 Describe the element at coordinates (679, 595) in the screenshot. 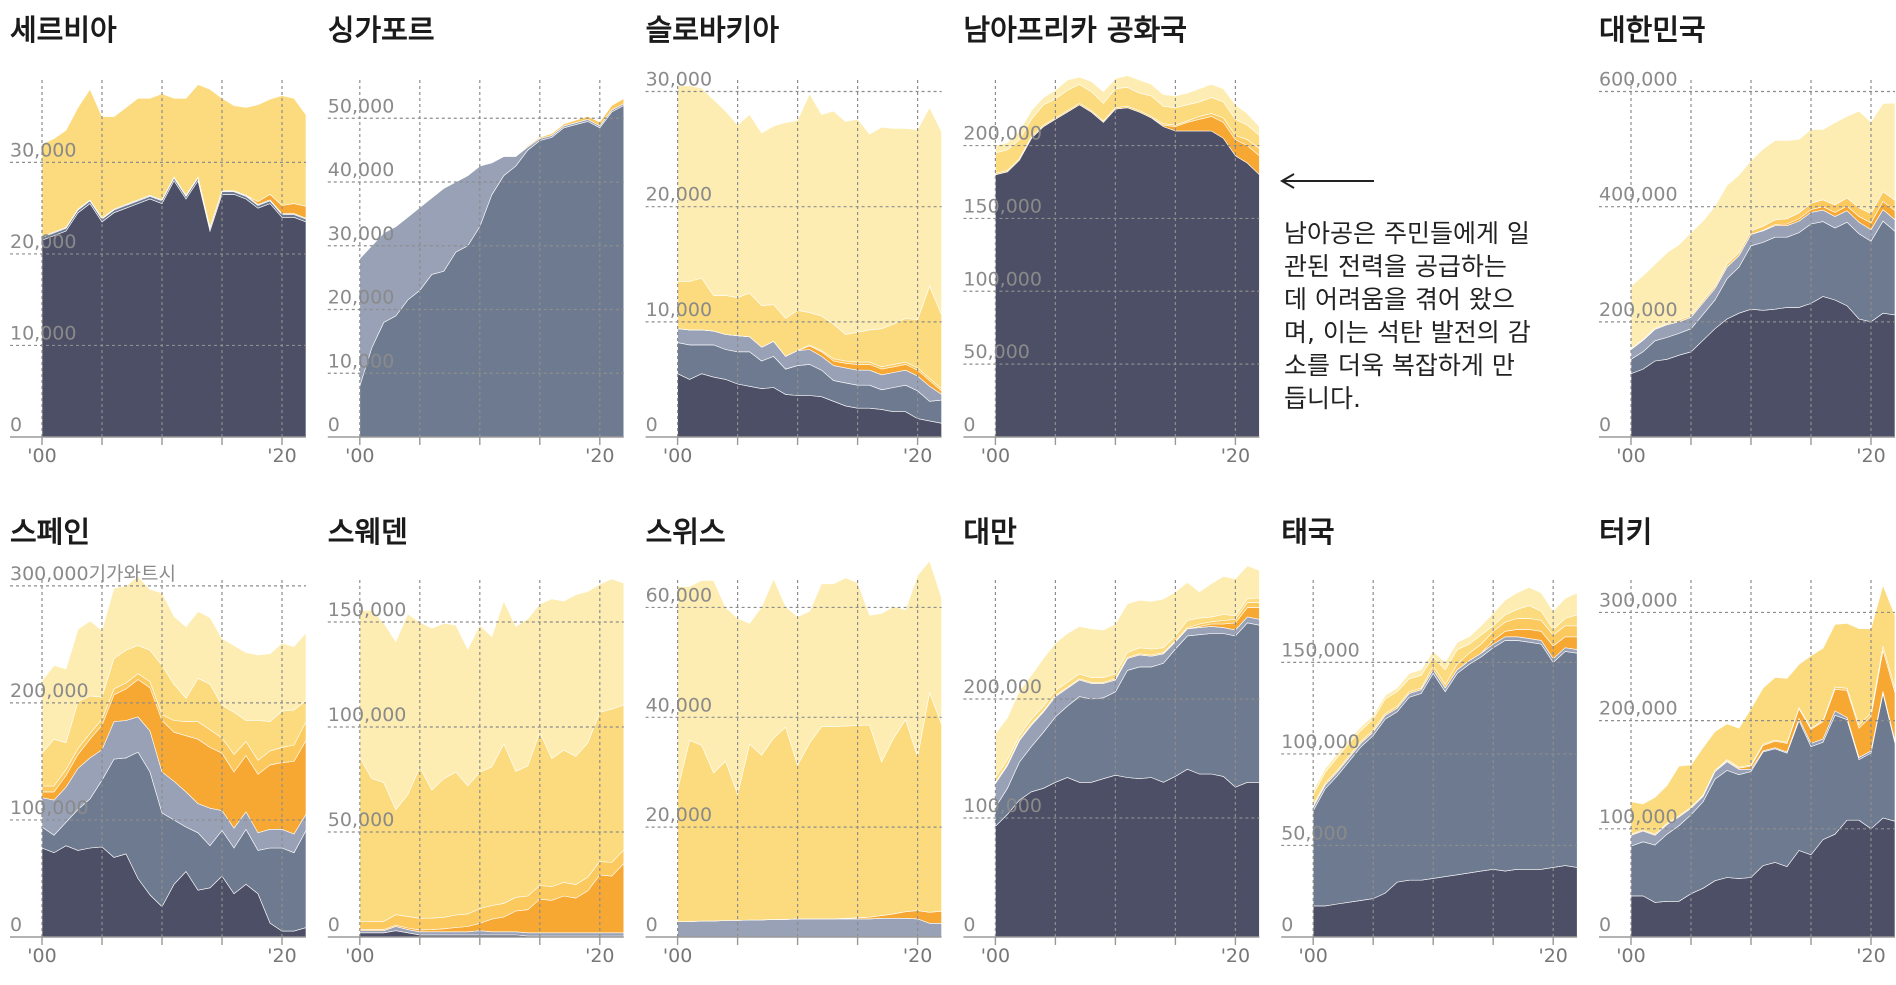

I see `y-tick-label: 60,000` at that location.